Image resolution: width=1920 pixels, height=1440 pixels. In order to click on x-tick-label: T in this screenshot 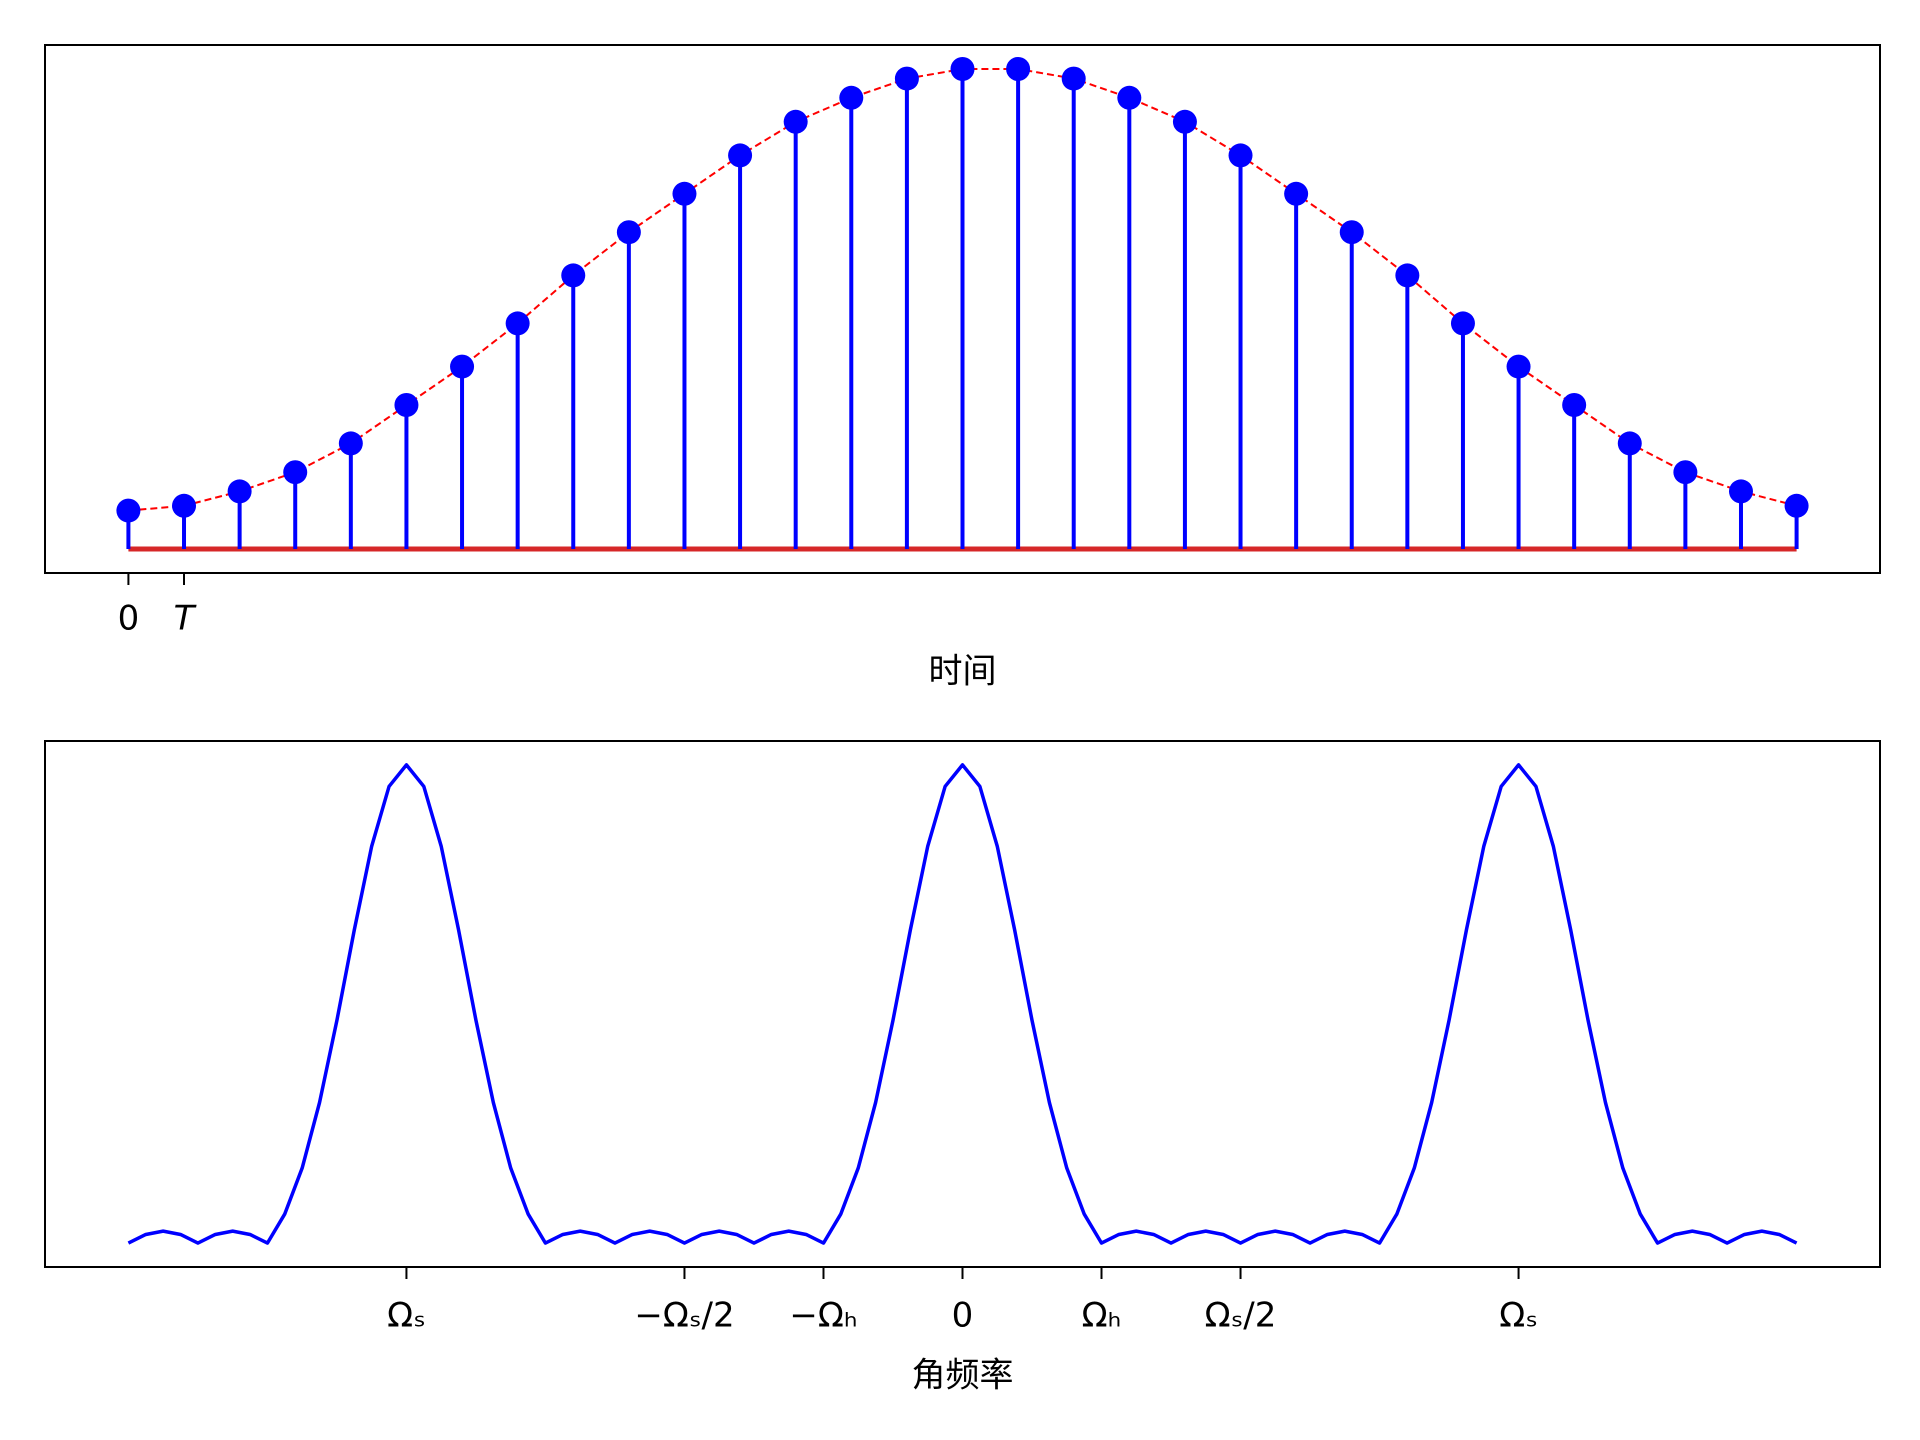, I will do `click(185, 619)`.